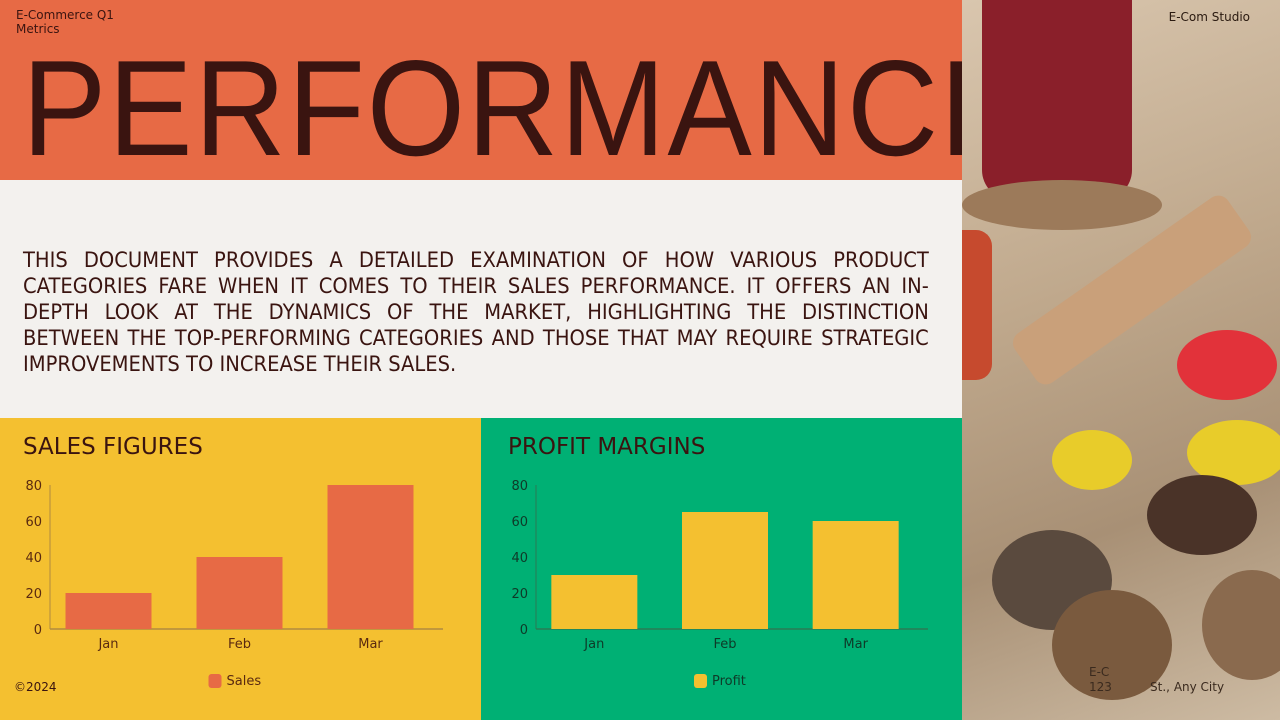 The image size is (1280, 720). Describe the element at coordinates (244, 681) in the screenshot. I see `legend-label: Sales` at that location.